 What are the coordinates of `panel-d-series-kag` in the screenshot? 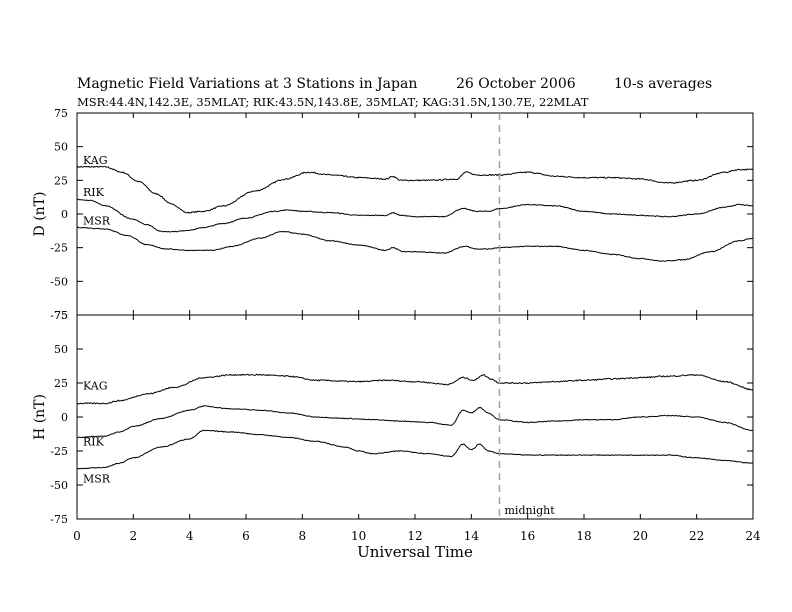 It's located at (415, 189).